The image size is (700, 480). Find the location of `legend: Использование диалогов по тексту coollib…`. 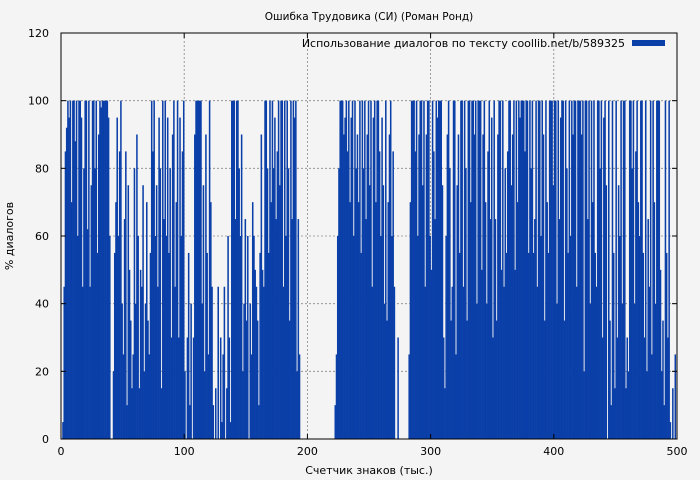

legend: Использование диалогов по тексту coollib… is located at coordinates (483, 43).